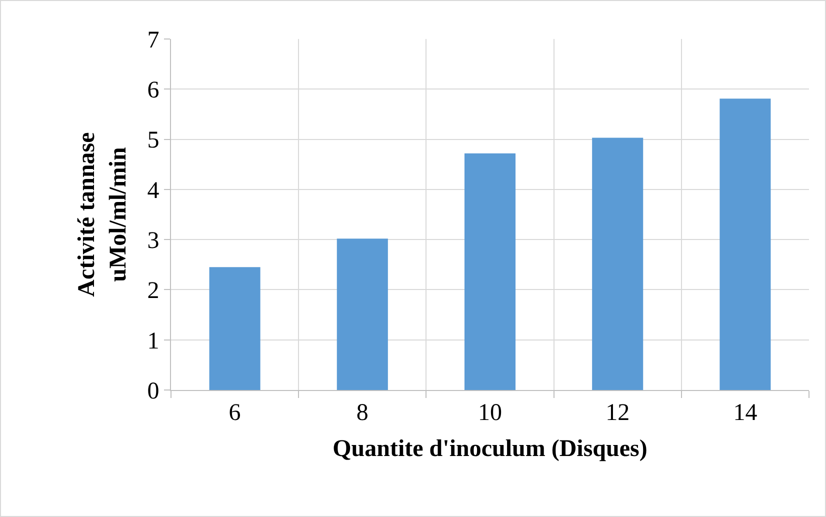  I want to click on x-tick-label: 14, so click(745, 413).